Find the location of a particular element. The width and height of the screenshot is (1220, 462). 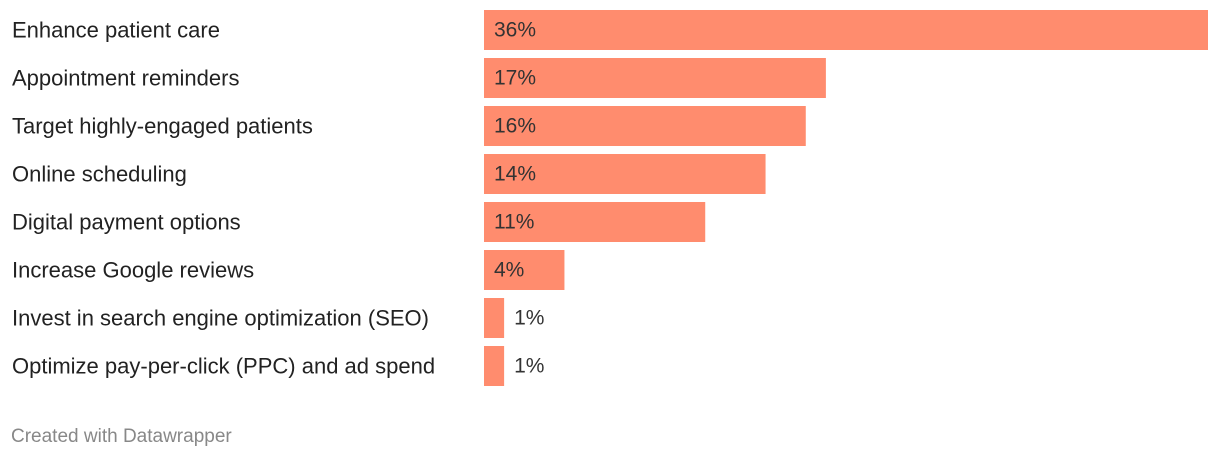

value-label: 4% is located at coordinates (509, 270).